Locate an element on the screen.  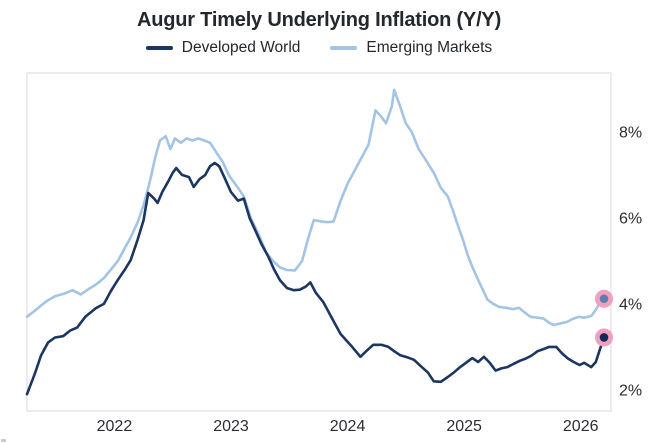
emerging-markets-line-swatch-icon is located at coordinates (344, 48).